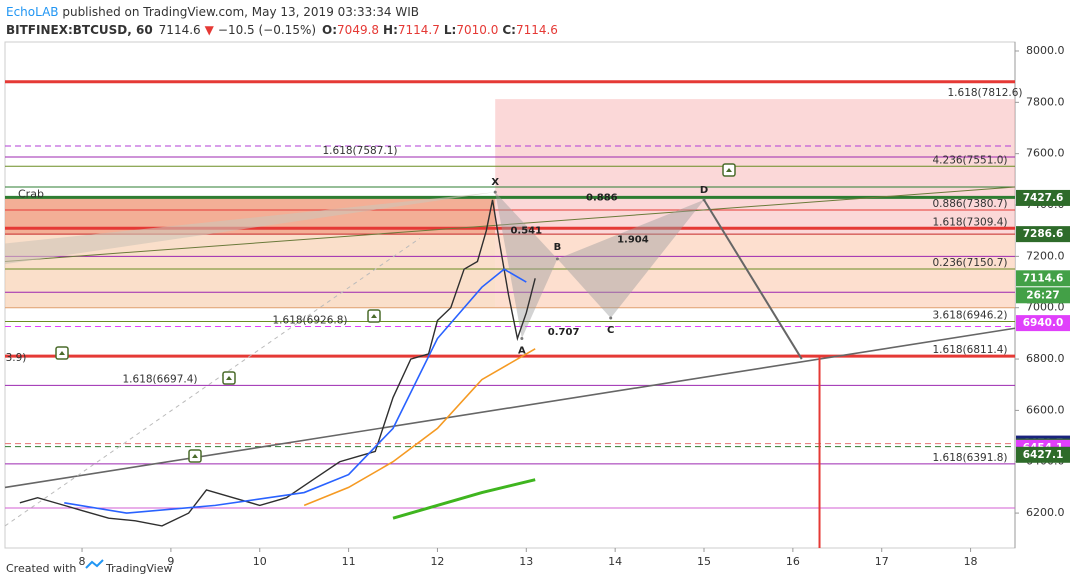  What do you see at coordinates (210, 30) in the screenshot?
I see `down-arrow: ▼` at bounding box center [210, 30].